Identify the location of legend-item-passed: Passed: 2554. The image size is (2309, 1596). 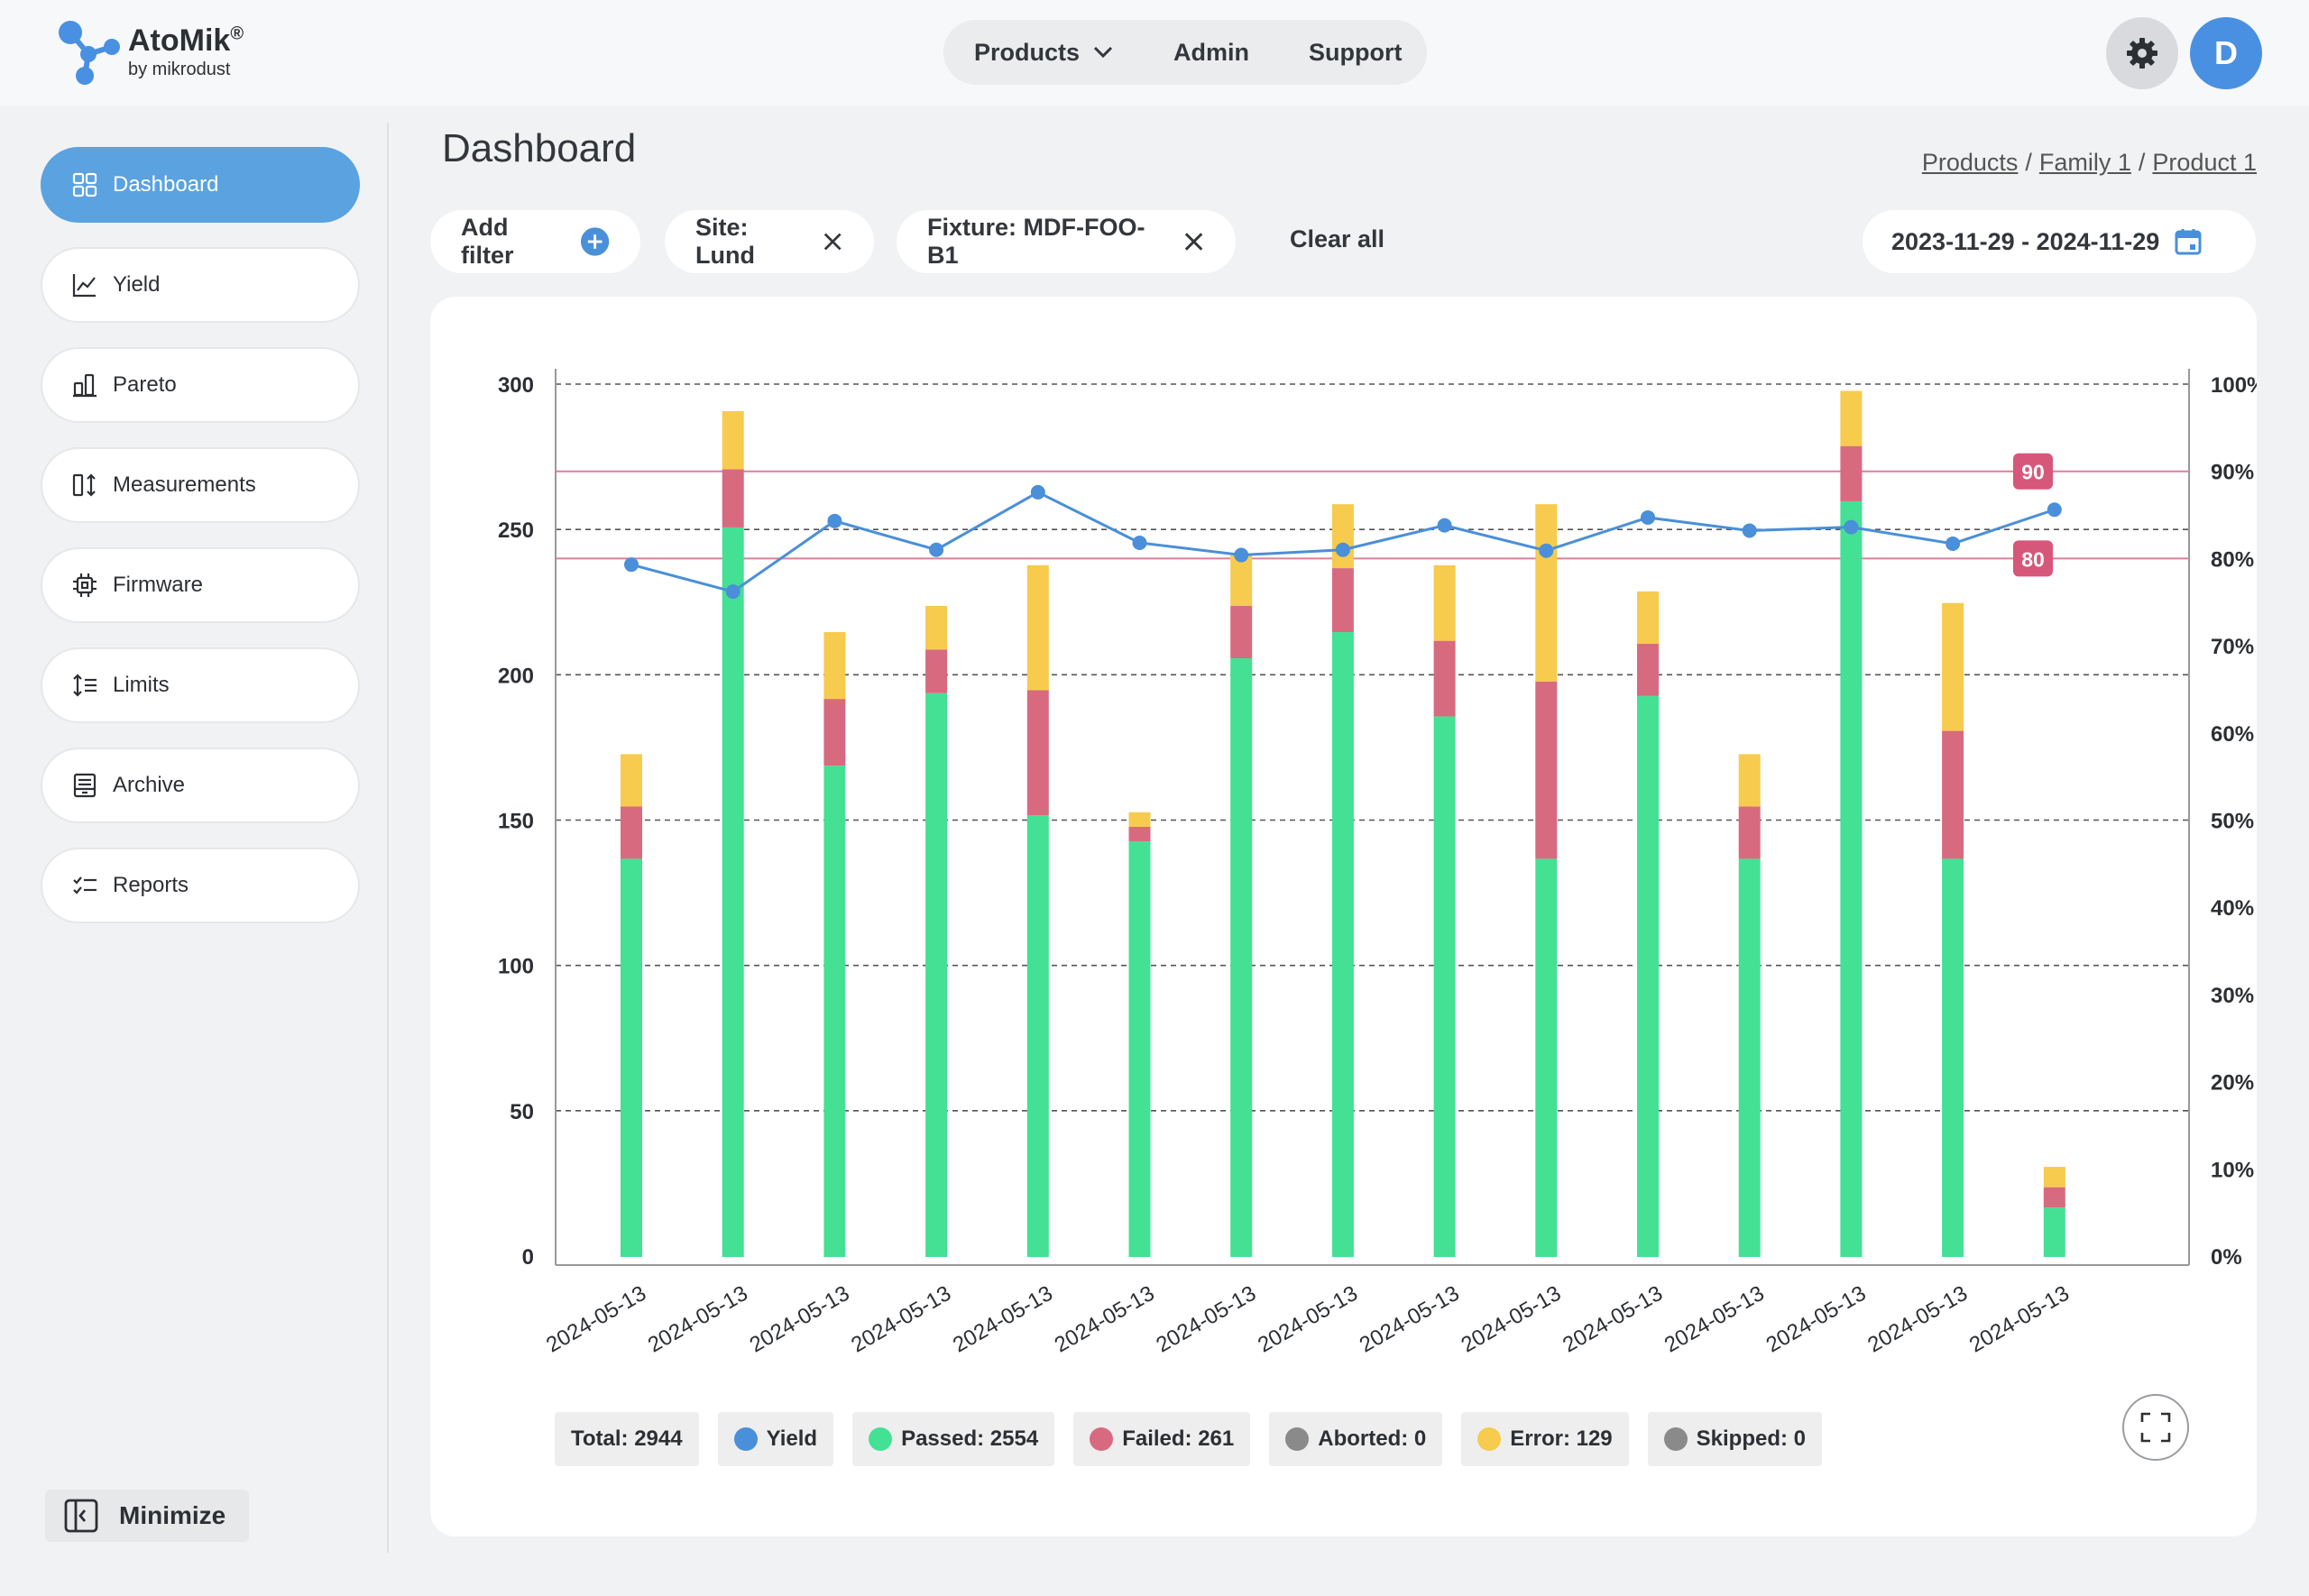
(954, 1439).